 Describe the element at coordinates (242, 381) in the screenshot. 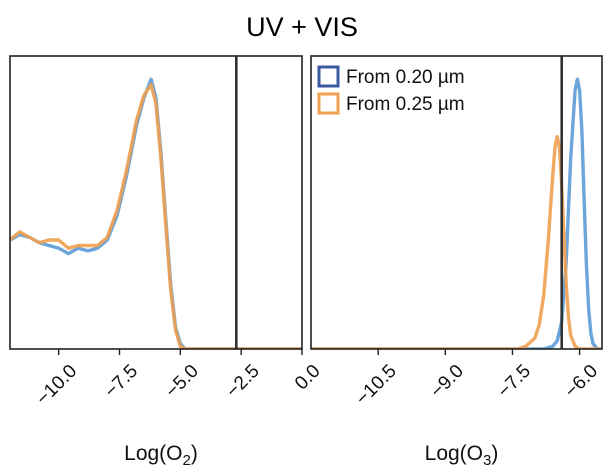

I see `x-tick-label: −2.5` at that location.